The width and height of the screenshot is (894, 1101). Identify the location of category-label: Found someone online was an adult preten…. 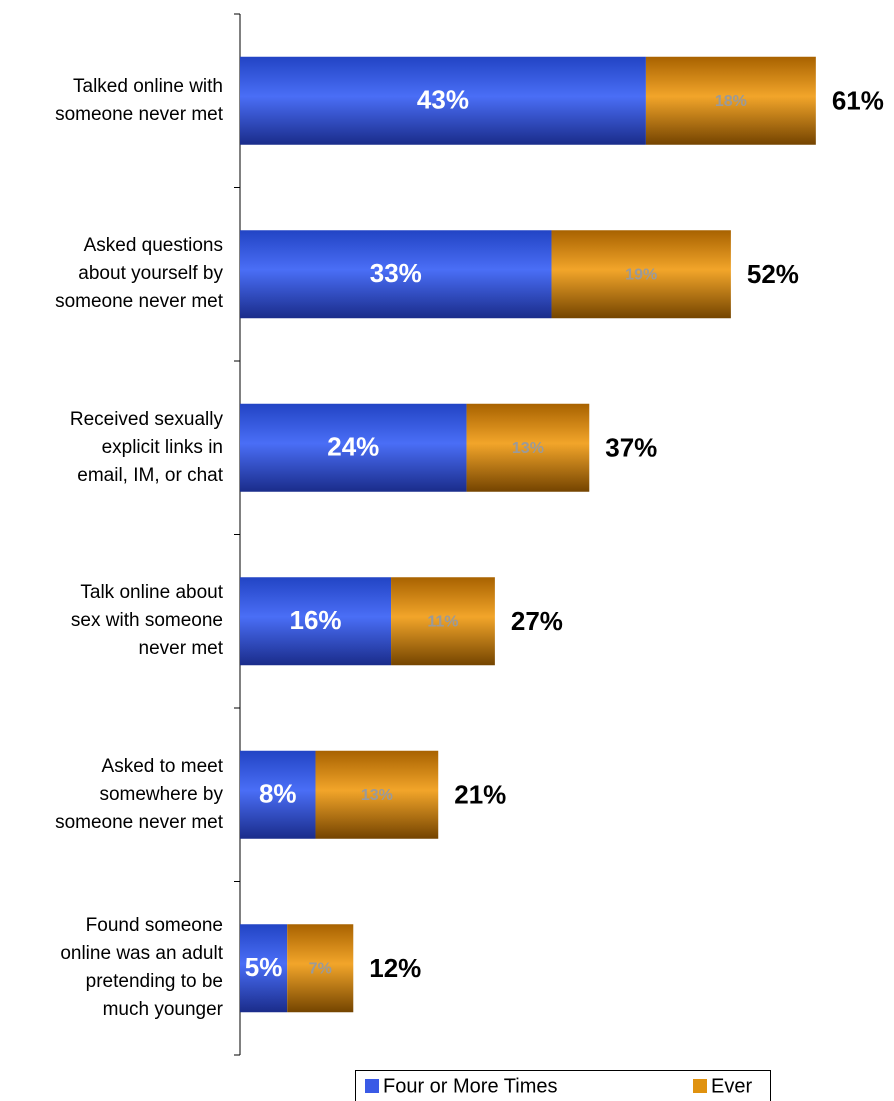
(141, 968).